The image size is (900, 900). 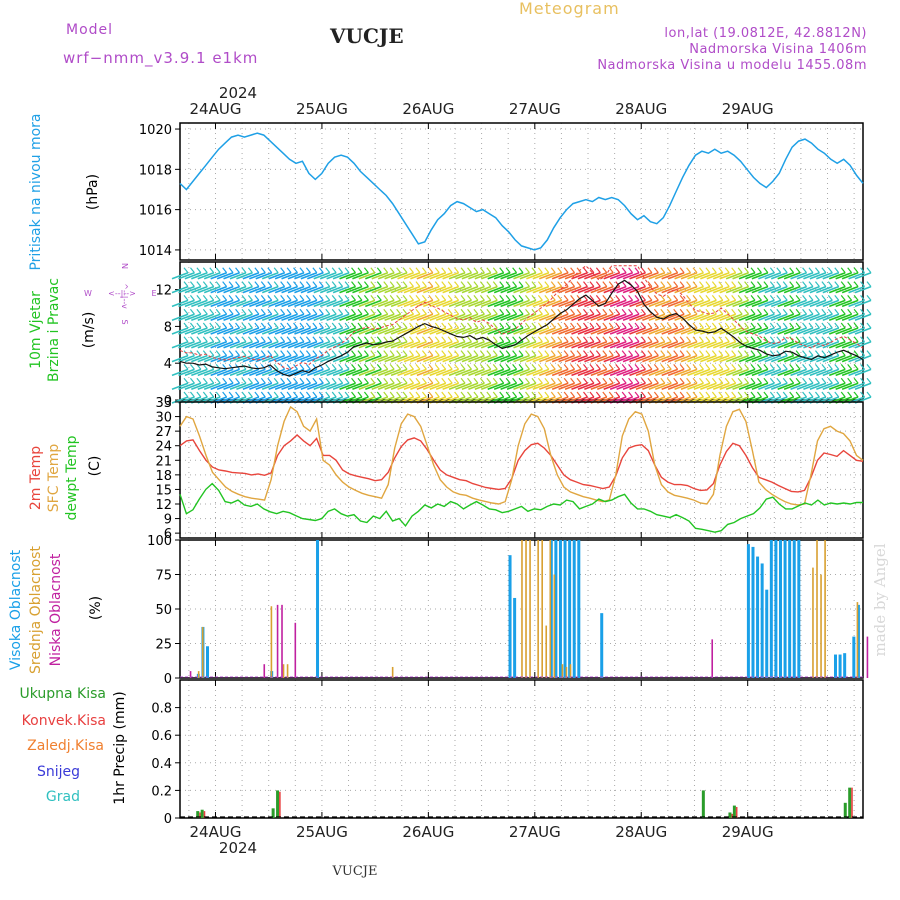 What do you see at coordinates (54, 330) in the screenshot?
I see `wind-axis-title-2: Brzina i Pravac` at bounding box center [54, 330].